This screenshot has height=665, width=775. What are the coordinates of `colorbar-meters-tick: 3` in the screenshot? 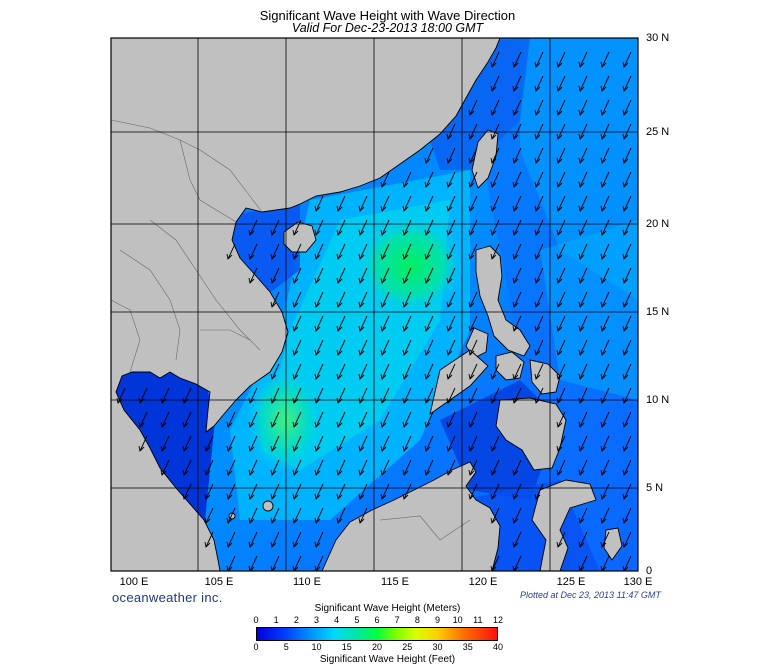 It's located at (316, 620).